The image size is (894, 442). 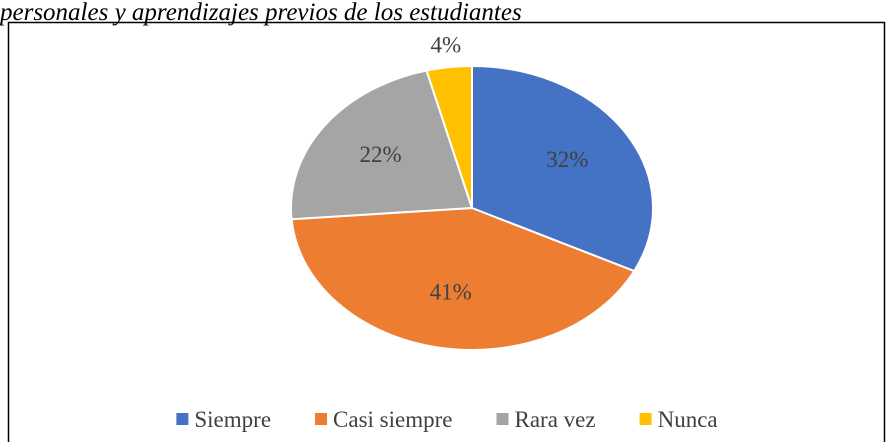 I want to click on data-label: 22%, so click(x=381, y=154).